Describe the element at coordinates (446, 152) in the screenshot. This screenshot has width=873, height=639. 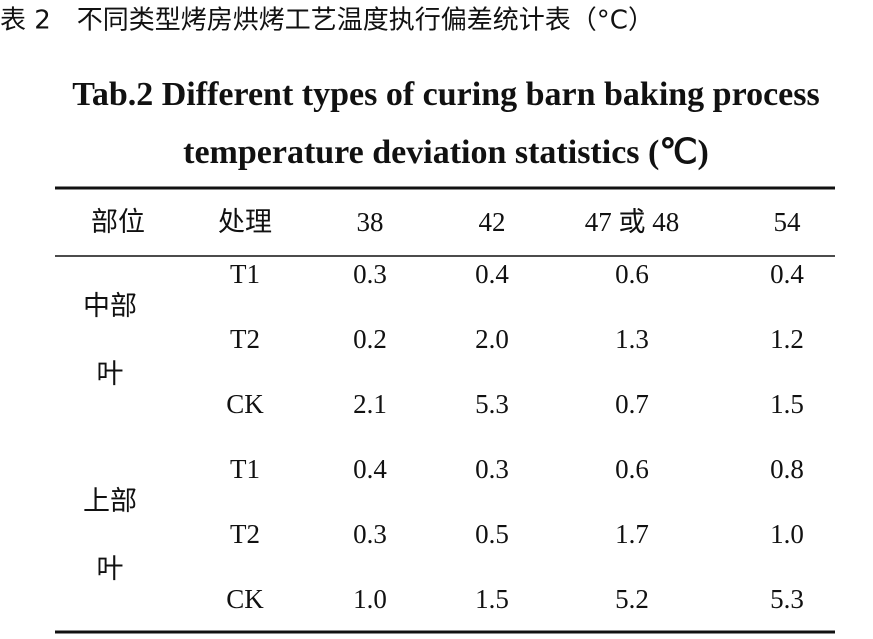
I see `title-en: temperature deviation statistics (℃)` at that location.